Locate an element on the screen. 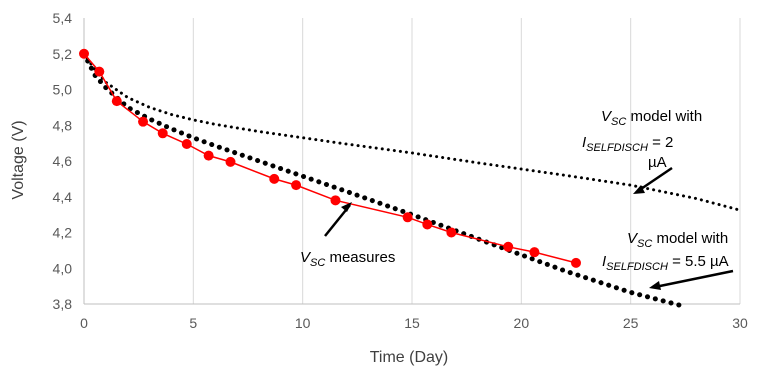  annotation-model-2ua: VSC model with ISELFDISCH = 2 µA is located at coordinates (642, 151).